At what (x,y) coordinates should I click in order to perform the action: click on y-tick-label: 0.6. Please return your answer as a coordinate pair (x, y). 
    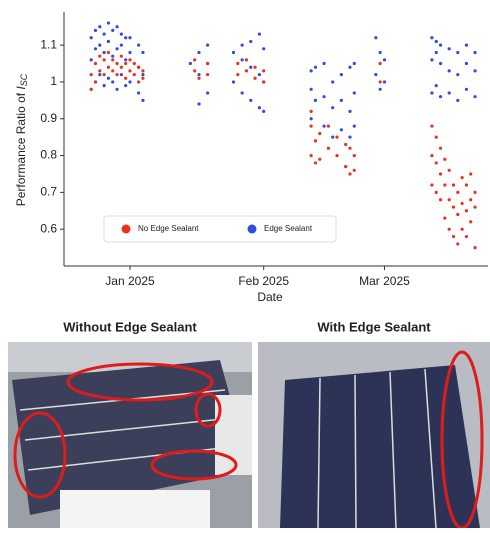
    Looking at the image, I should click on (48, 228).